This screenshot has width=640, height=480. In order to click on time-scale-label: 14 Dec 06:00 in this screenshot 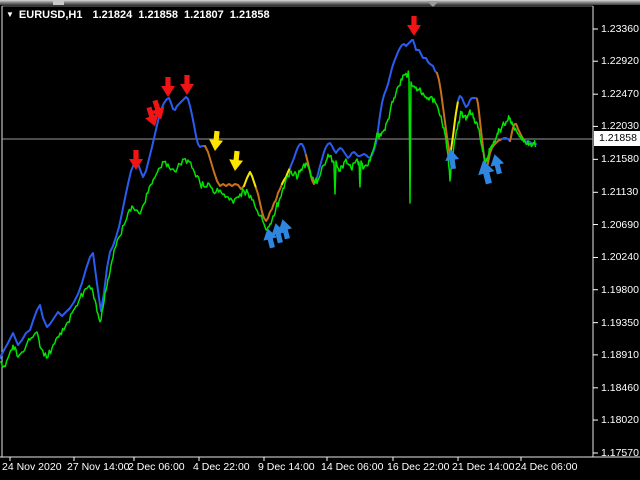, I will do `click(352, 467)`.